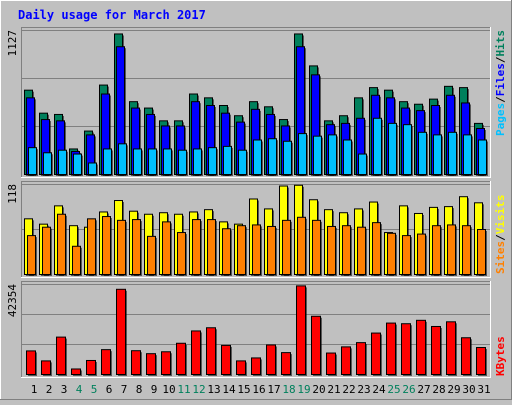 This screenshot has height=405, width=512. What do you see at coordinates (168, 389) in the screenshot?
I see `day-label-10: 10` at bounding box center [168, 389].